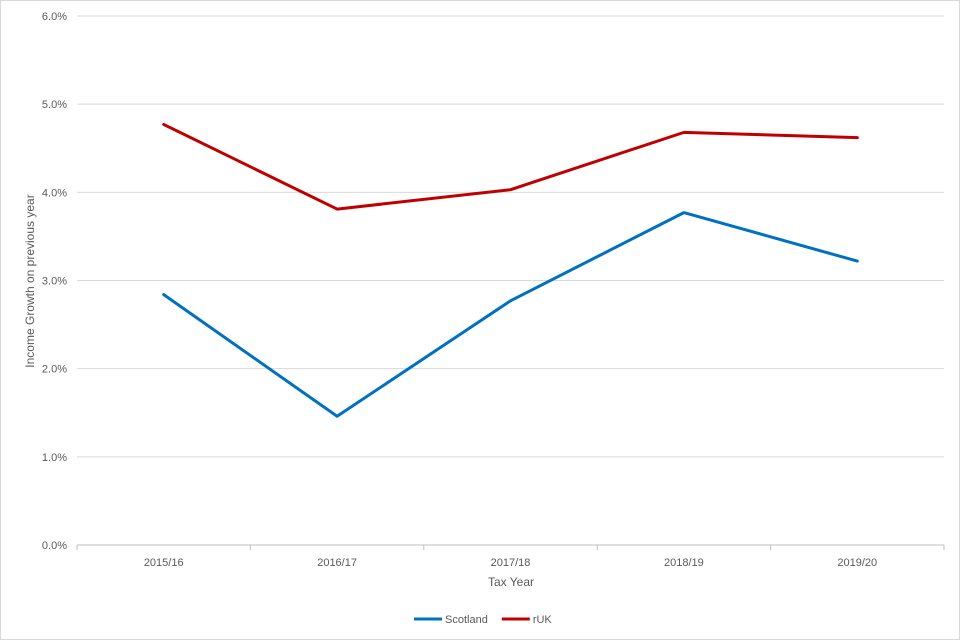 This screenshot has height=641, width=960. What do you see at coordinates (337, 563) in the screenshot?
I see `x-tick-label: 2016/17` at bounding box center [337, 563].